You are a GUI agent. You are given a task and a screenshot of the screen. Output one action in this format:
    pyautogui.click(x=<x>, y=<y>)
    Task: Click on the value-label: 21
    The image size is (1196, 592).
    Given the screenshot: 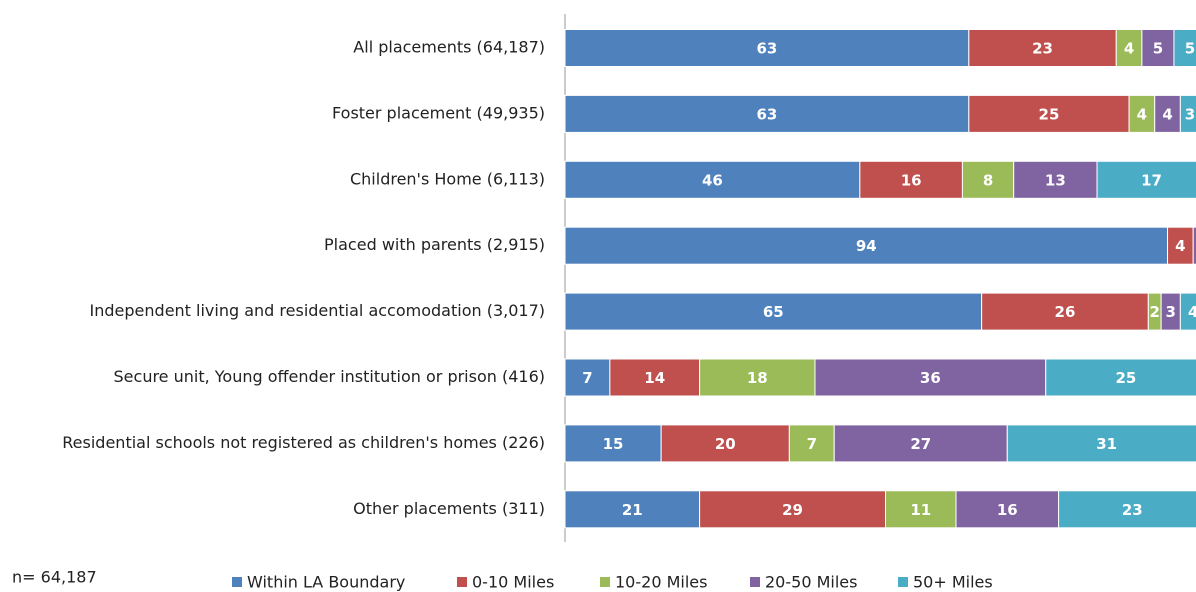 What is the action you would take?
    pyautogui.click(x=632, y=510)
    